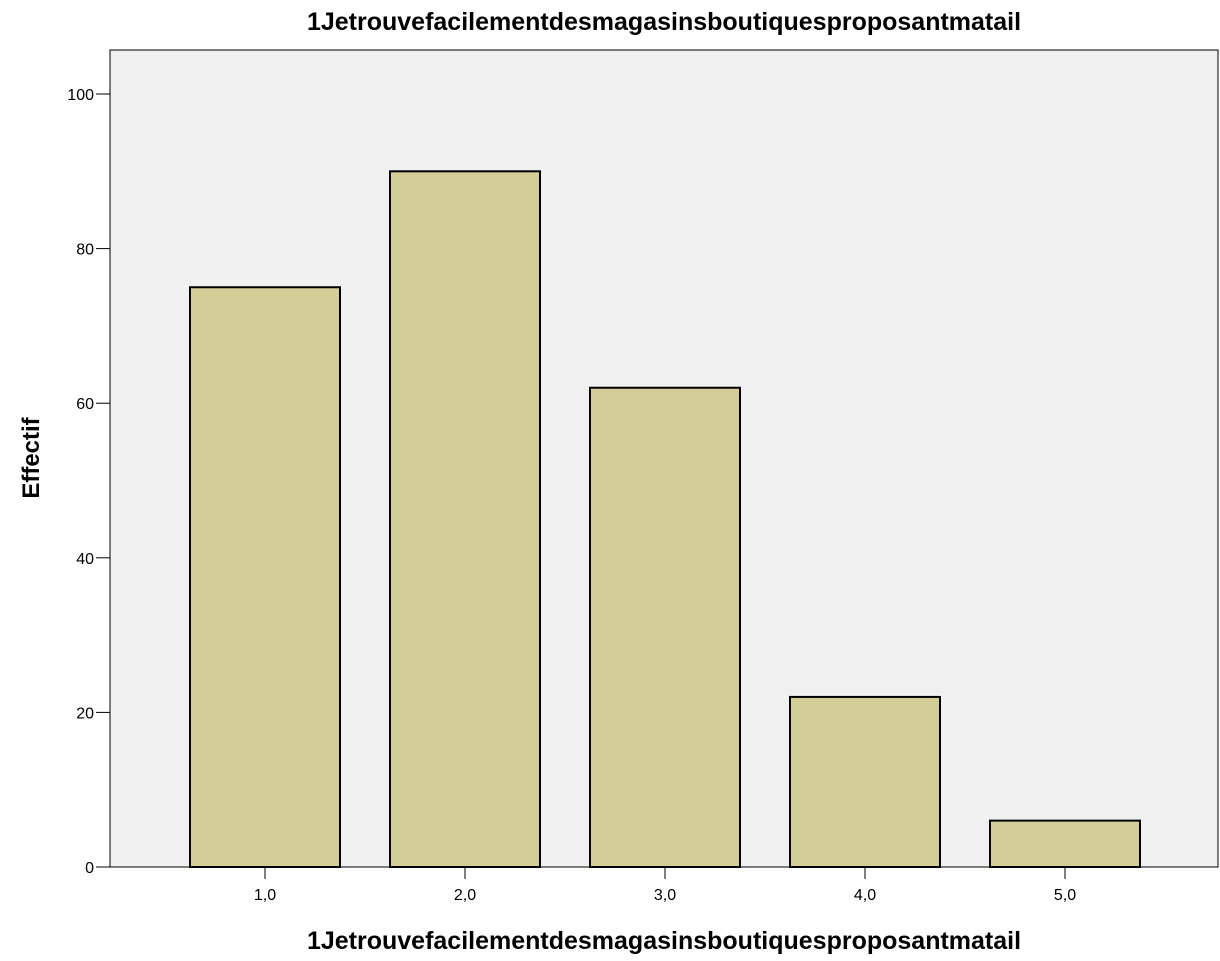 The width and height of the screenshot is (1220, 961). What do you see at coordinates (865, 895) in the screenshot?
I see `x-tick-label: 4,0` at bounding box center [865, 895].